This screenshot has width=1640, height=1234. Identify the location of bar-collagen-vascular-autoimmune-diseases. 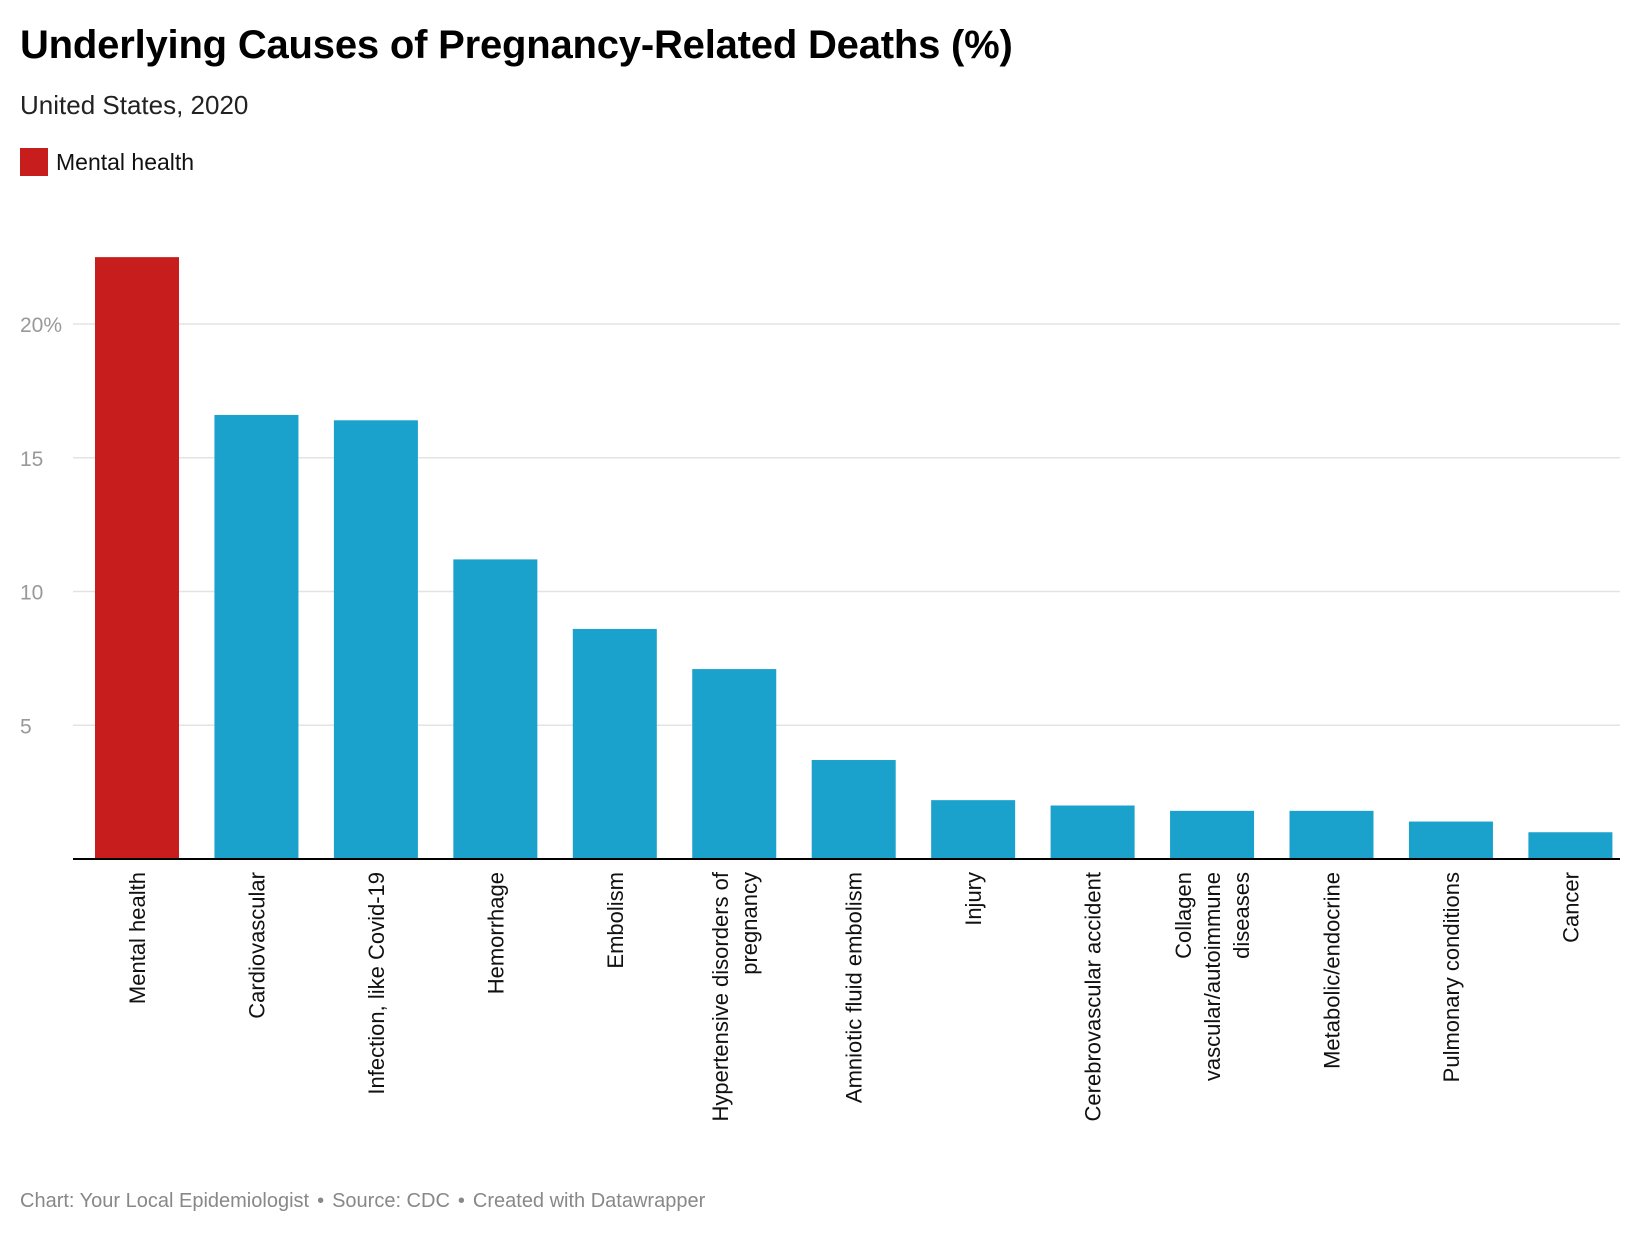
(1212, 834).